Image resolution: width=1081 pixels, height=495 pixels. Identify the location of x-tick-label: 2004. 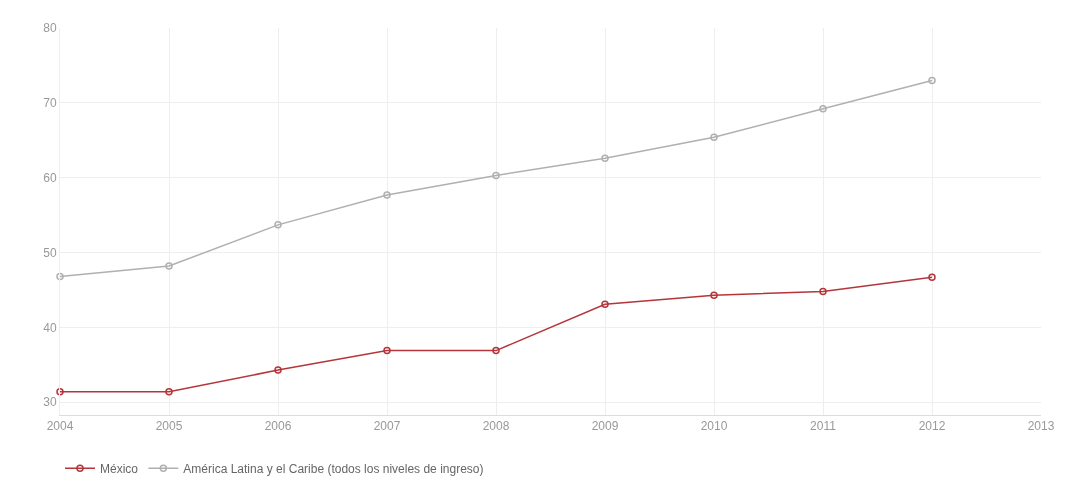
(60, 426).